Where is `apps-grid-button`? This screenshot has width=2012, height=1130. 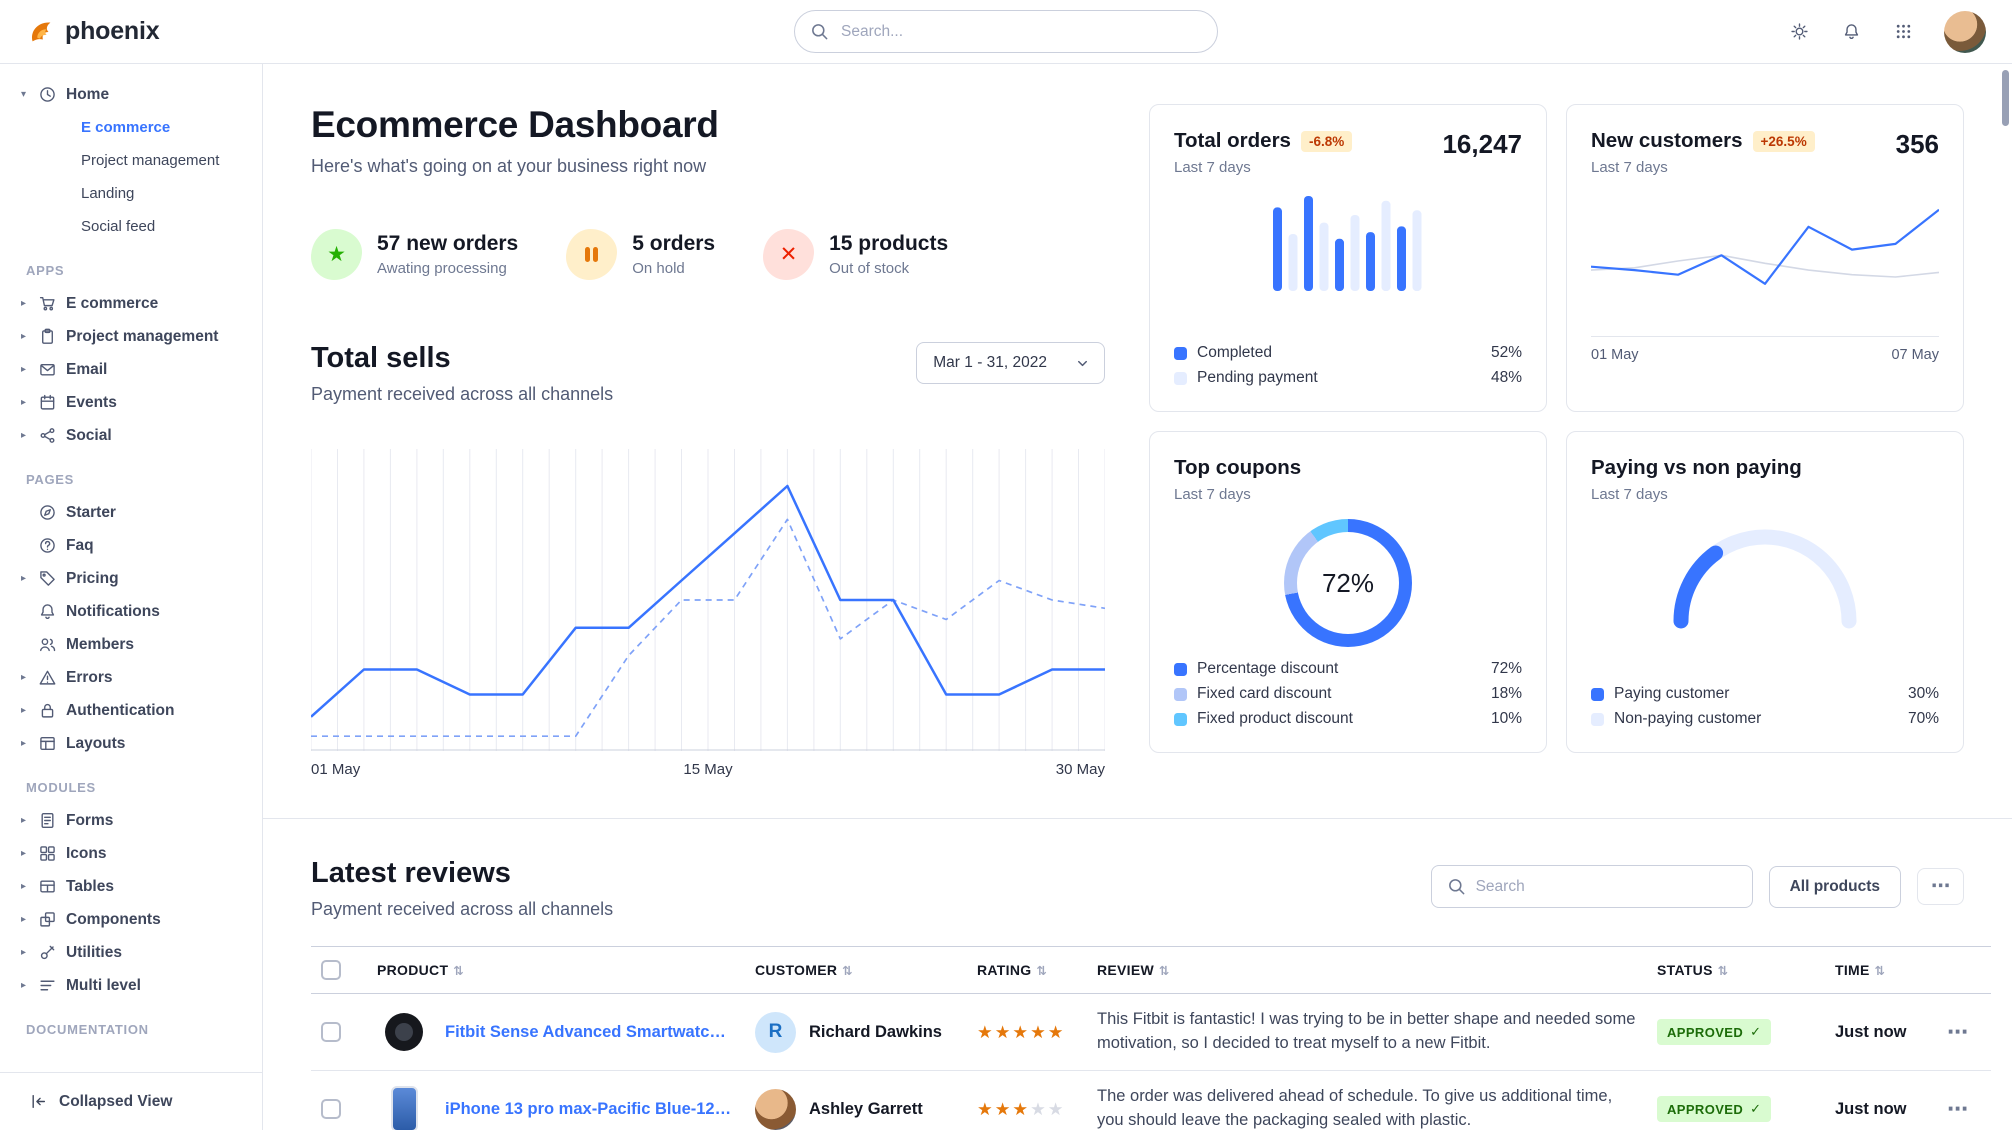 apps-grid-button is located at coordinates (1904, 32).